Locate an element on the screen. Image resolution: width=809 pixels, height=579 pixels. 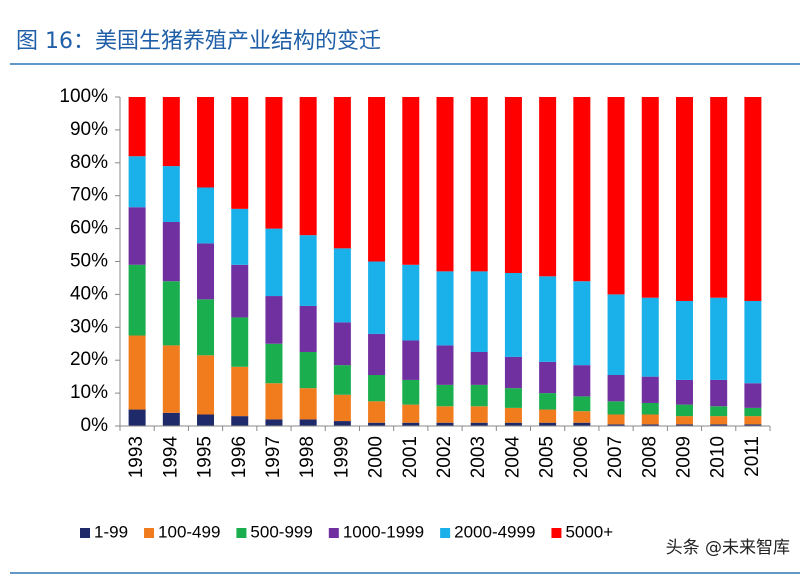
x-tick-label: 2001 is located at coordinates (410, 457).